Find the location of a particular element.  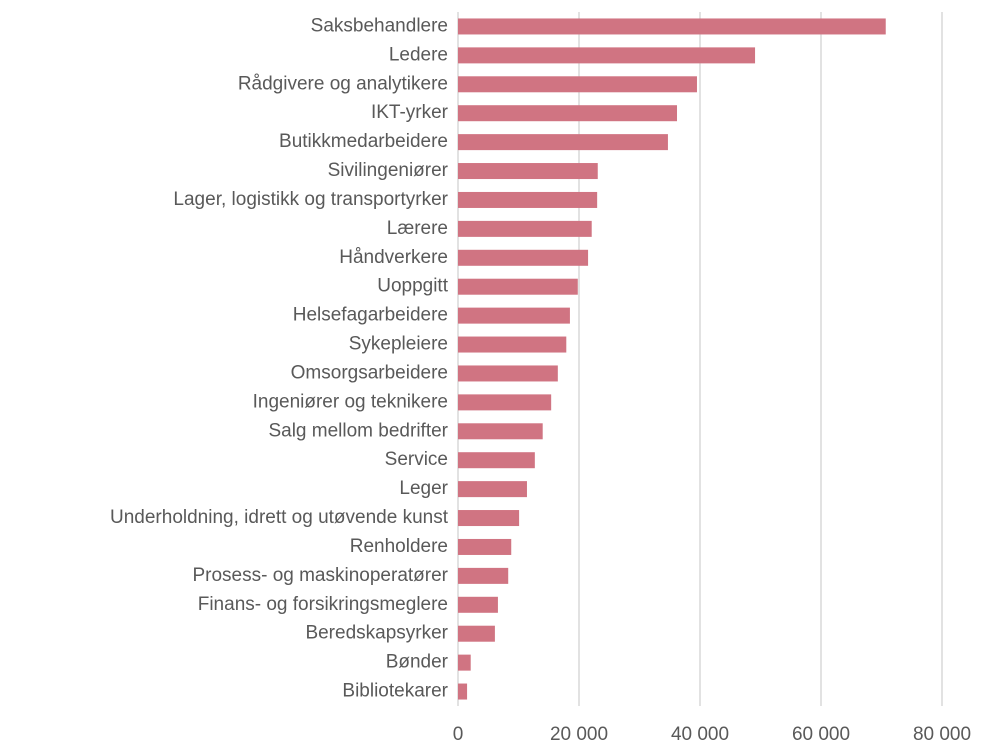

x-tick-label: 20 000 is located at coordinates (579, 734).